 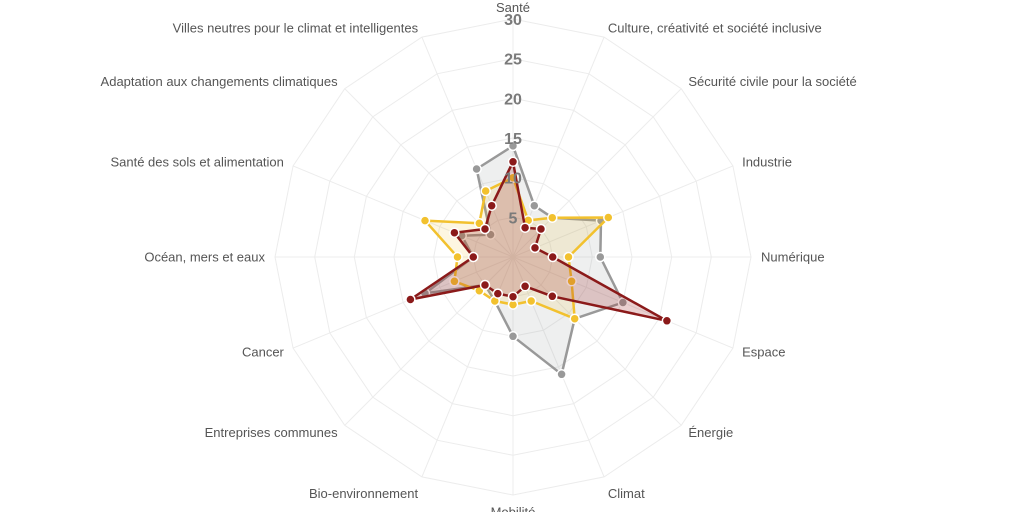 I want to click on axis-label: Numérique, so click(x=793, y=257).